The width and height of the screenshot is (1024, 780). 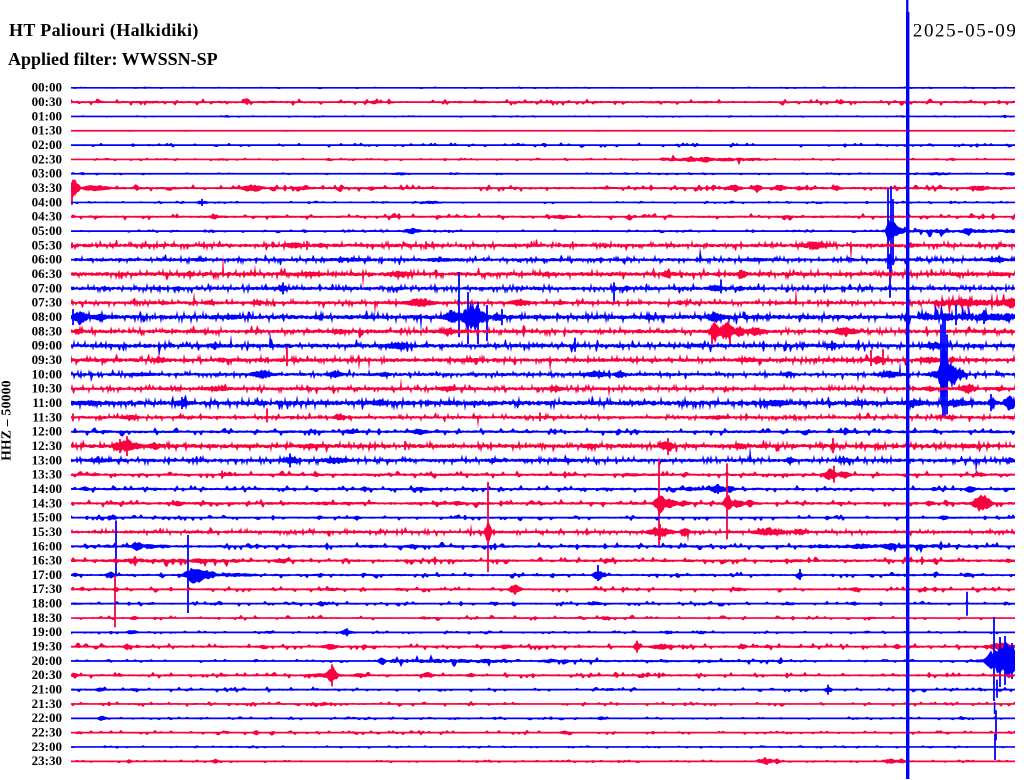 What do you see at coordinates (47, 416) in the screenshot?
I see `svg-text: 11:30` at bounding box center [47, 416].